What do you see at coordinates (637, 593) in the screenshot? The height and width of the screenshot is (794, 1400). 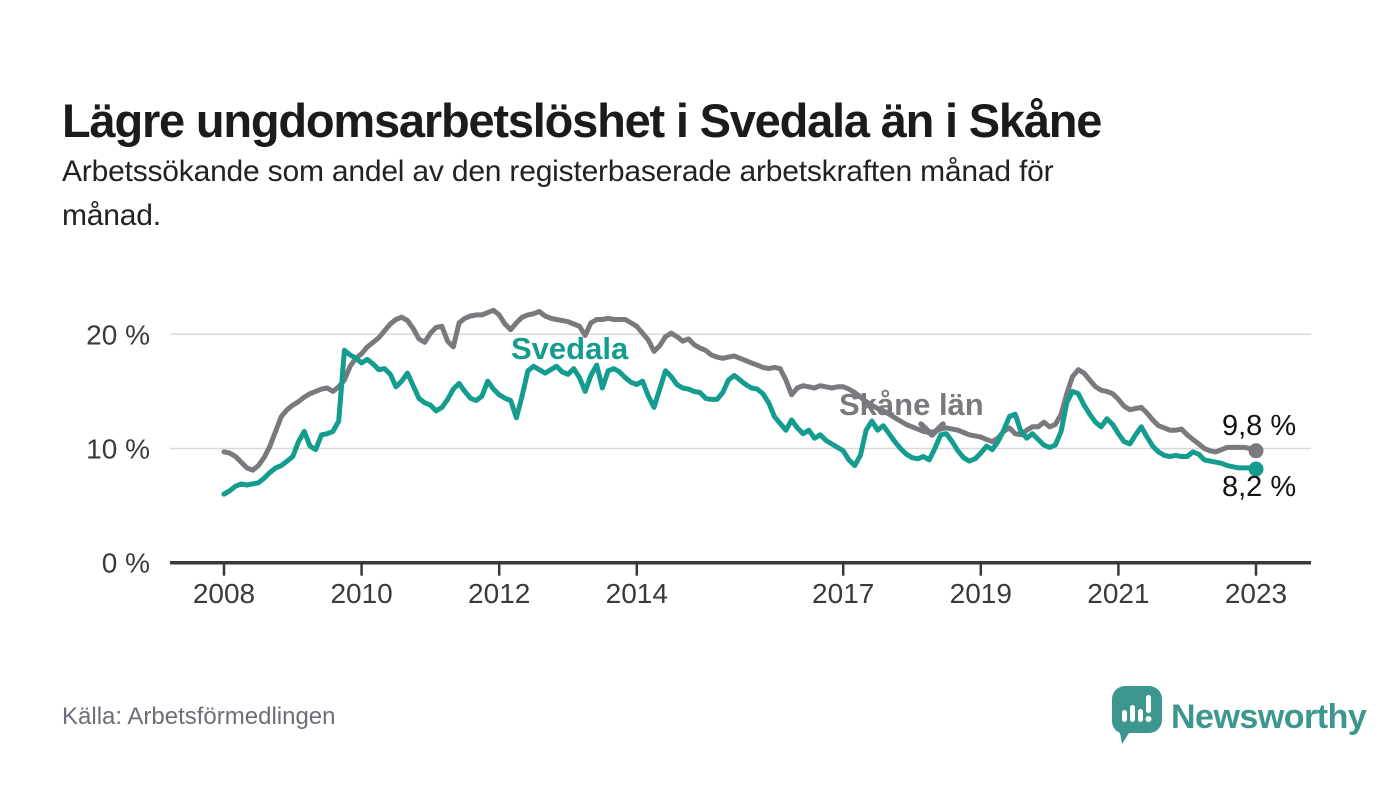 I see `x-tick-label-2014: 2014` at bounding box center [637, 593].